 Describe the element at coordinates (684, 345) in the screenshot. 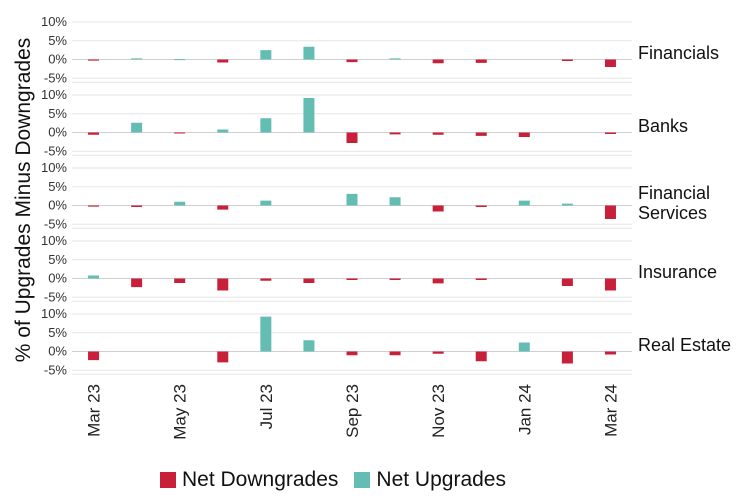

I see `panel-label: Real Estate` at that location.